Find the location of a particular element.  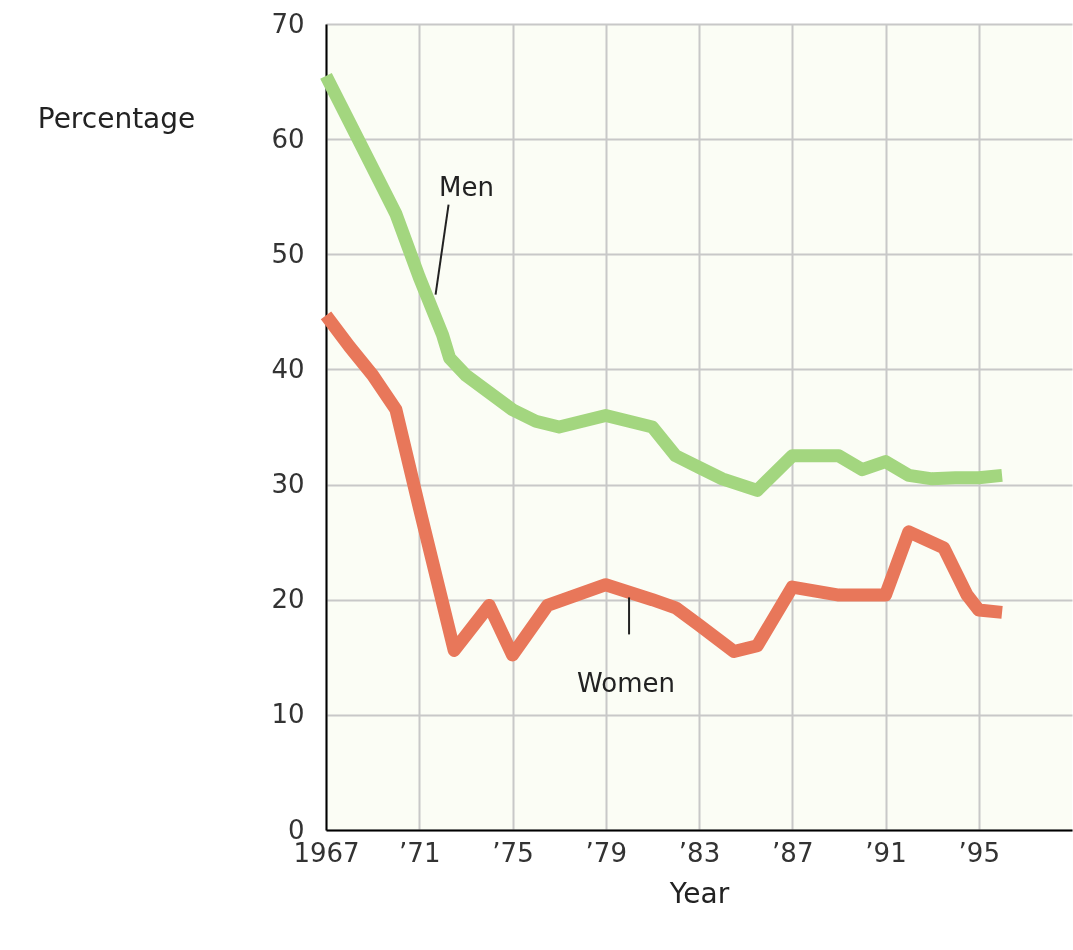

annotation: Men is located at coordinates (467, 186).